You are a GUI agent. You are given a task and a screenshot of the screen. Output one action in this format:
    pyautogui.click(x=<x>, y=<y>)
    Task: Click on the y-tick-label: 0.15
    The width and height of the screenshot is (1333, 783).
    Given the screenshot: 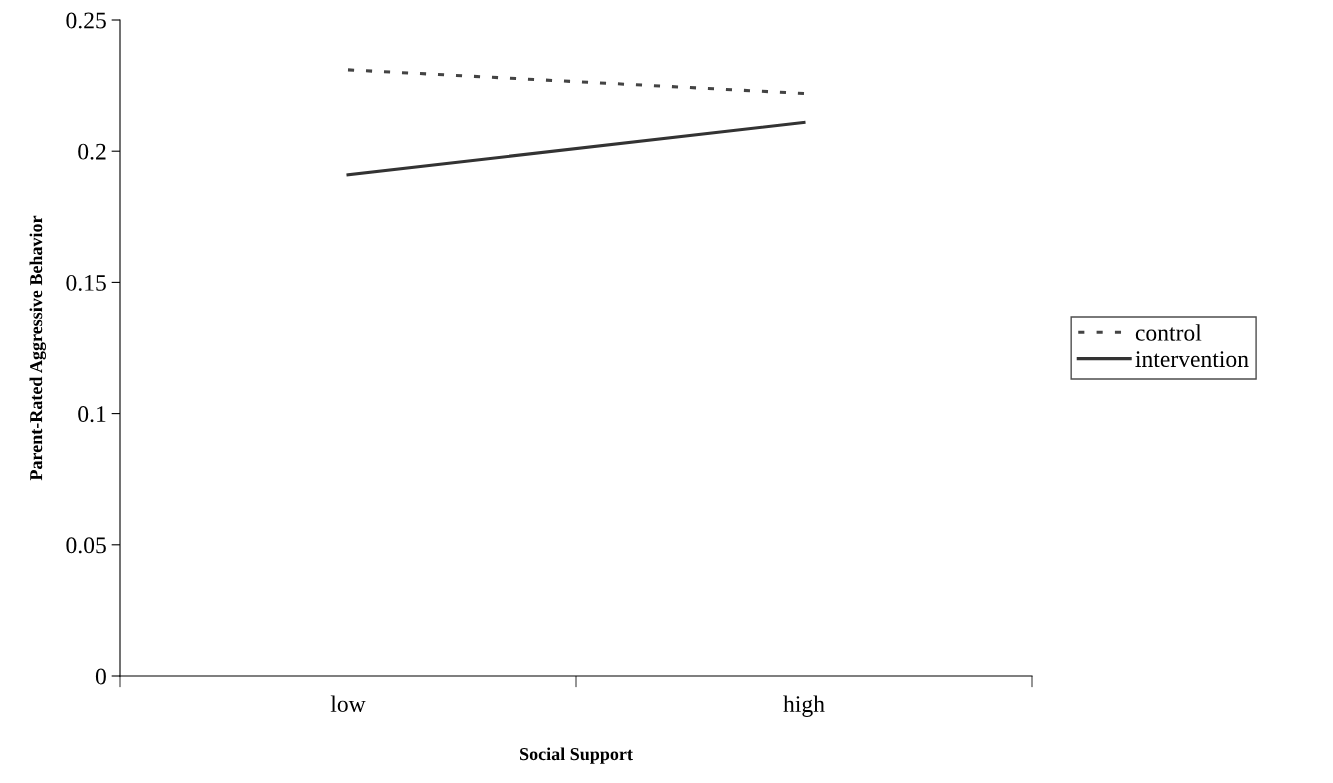 What is the action you would take?
    pyautogui.click(x=86, y=282)
    